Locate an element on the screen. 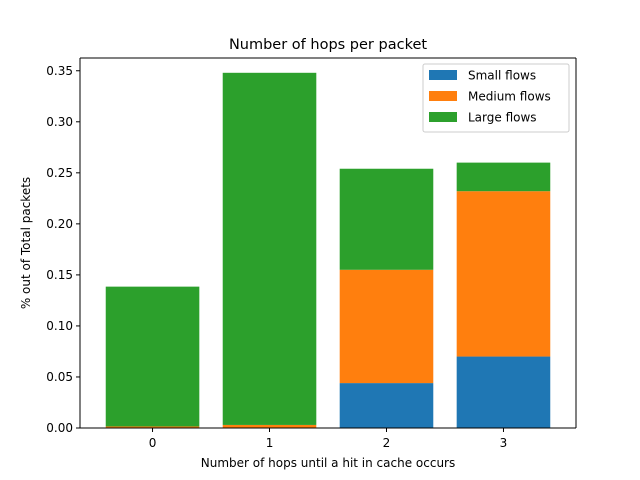 The height and width of the screenshot is (480, 640). y-tick-label: 0.10 is located at coordinates (59, 326).